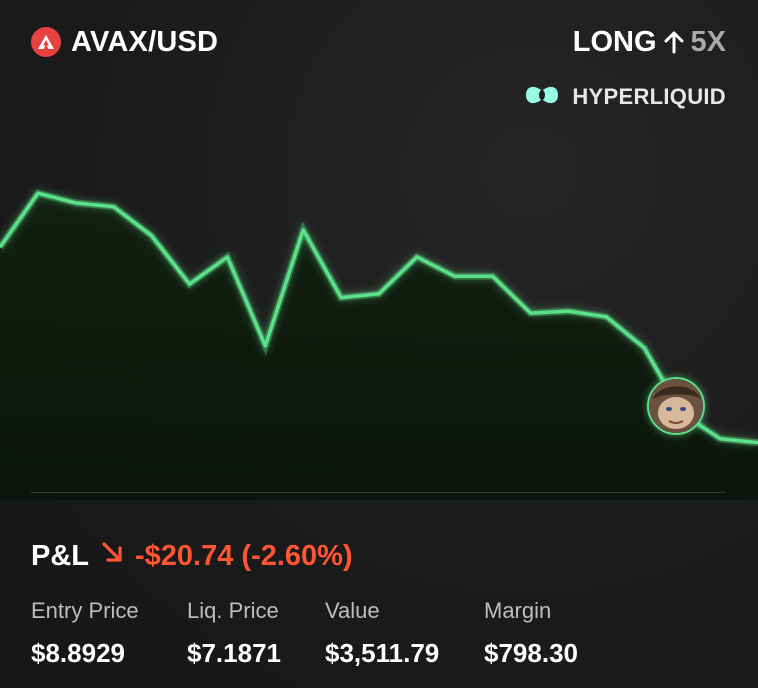 The width and height of the screenshot is (758, 688). I want to click on avatar, so click(676, 406).